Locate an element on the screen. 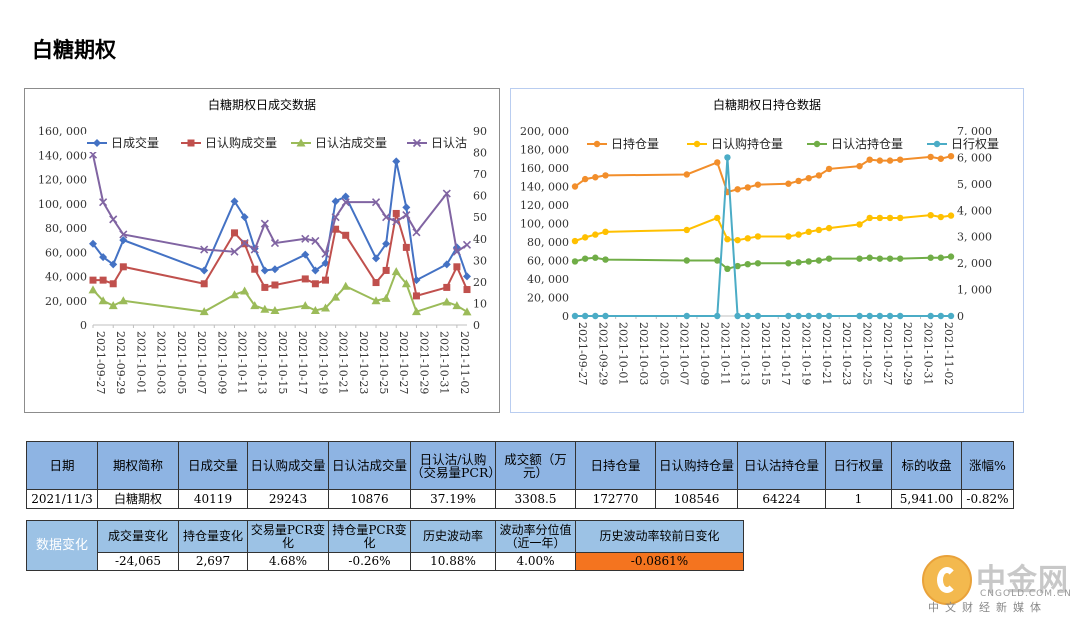 Image resolution: width=1080 pixels, height=624 pixels. y2-tick-label: 4, 000 is located at coordinates (974, 210).